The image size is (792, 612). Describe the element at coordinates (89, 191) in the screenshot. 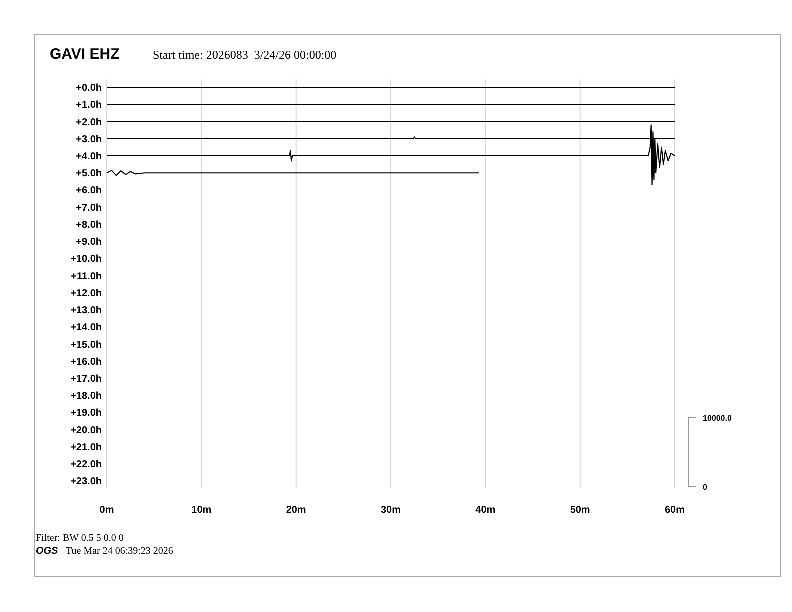

I see `y-tick-label: +6.0h` at that location.